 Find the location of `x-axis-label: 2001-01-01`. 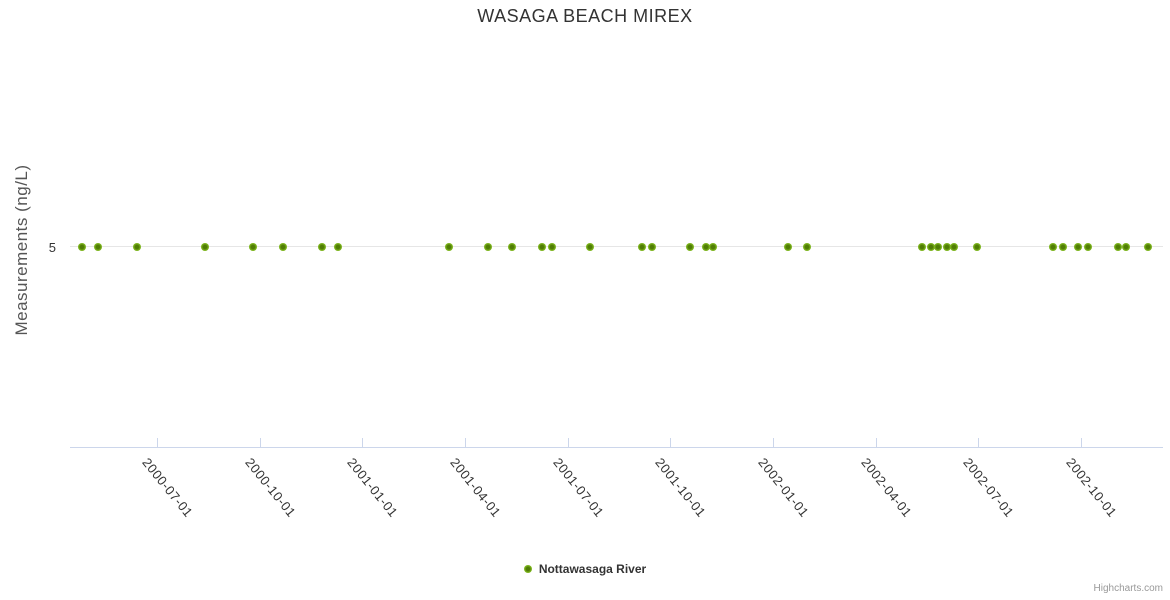

x-axis-label: 2001-01-01 is located at coordinates (372, 488).